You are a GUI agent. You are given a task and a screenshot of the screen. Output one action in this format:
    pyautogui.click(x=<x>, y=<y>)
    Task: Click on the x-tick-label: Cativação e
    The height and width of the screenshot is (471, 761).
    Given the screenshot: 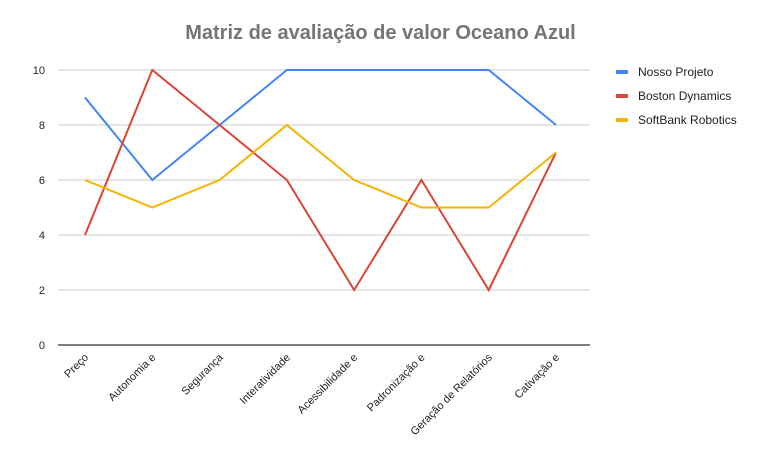 What is the action you would take?
    pyautogui.click(x=538, y=377)
    